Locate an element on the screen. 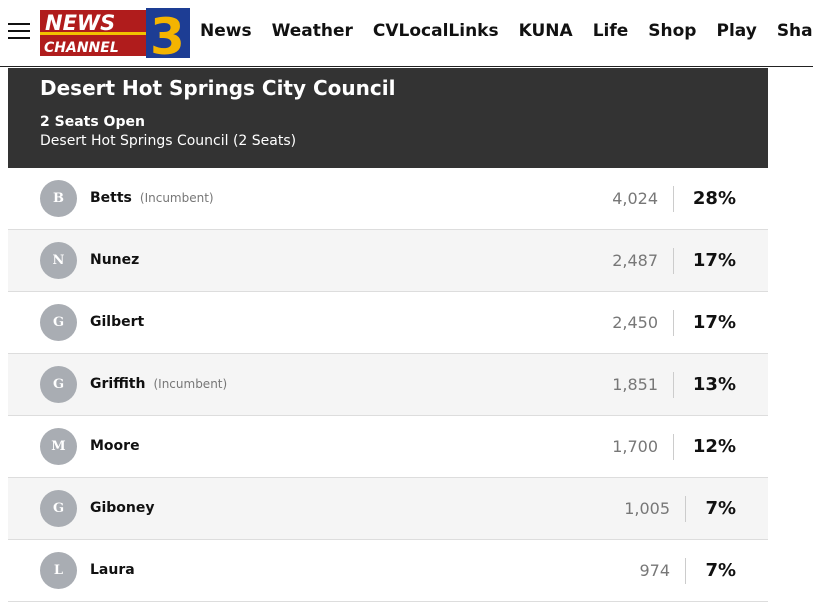 This screenshot has height=609, width=813. vote-count: 974 is located at coordinates (654, 570).